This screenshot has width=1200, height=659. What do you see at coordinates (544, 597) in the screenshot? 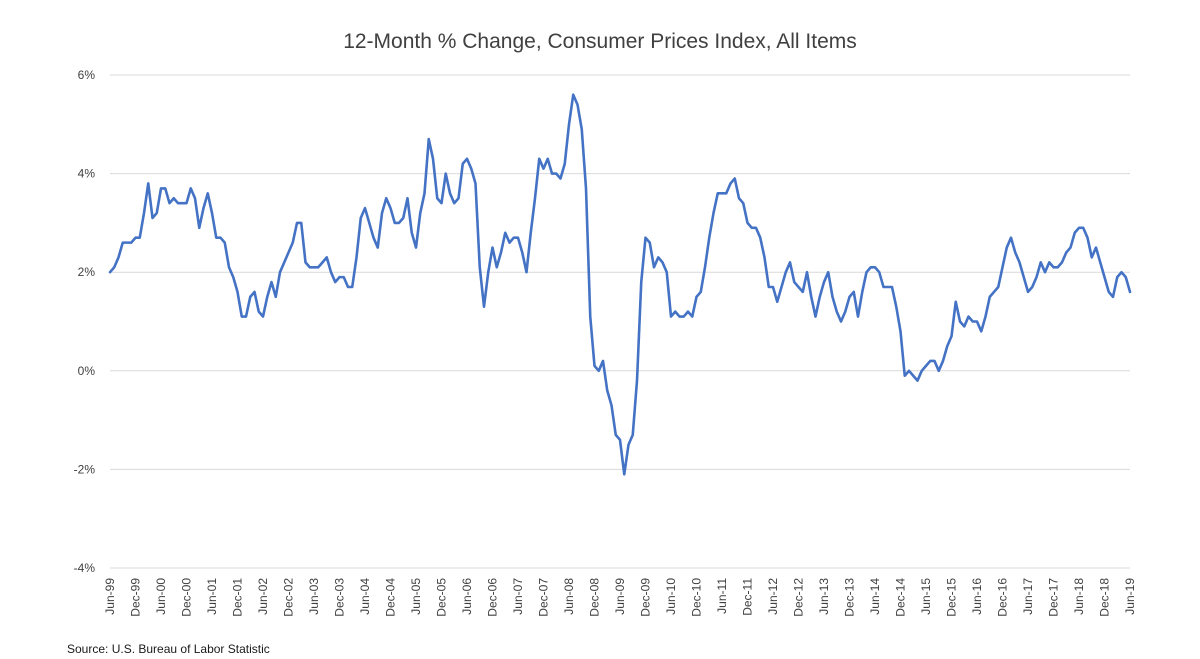
I see `x-tick-label: Dec-07` at bounding box center [544, 597].